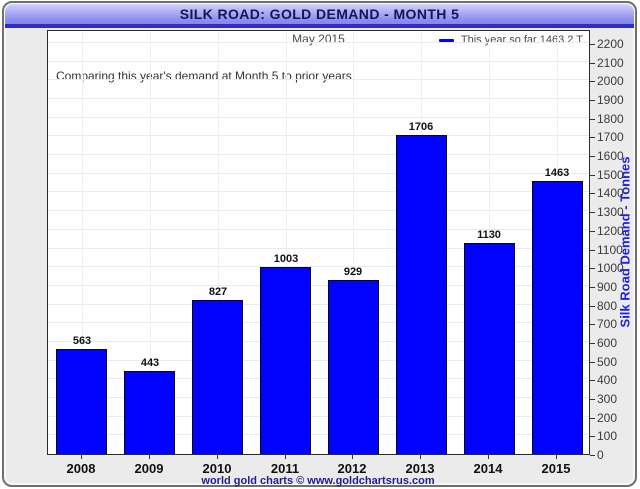 This screenshot has width=640, height=489. What do you see at coordinates (607, 324) in the screenshot?
I see `y-tick-label: 700` at bounding box center [607, 324].